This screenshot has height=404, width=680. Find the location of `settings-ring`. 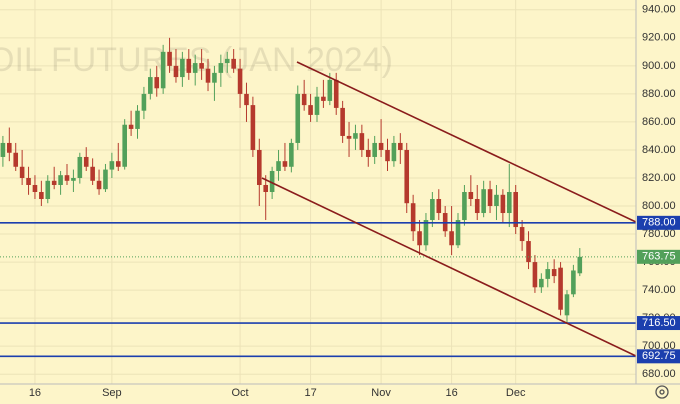

settings-ring is located at coordinates (662, 392).